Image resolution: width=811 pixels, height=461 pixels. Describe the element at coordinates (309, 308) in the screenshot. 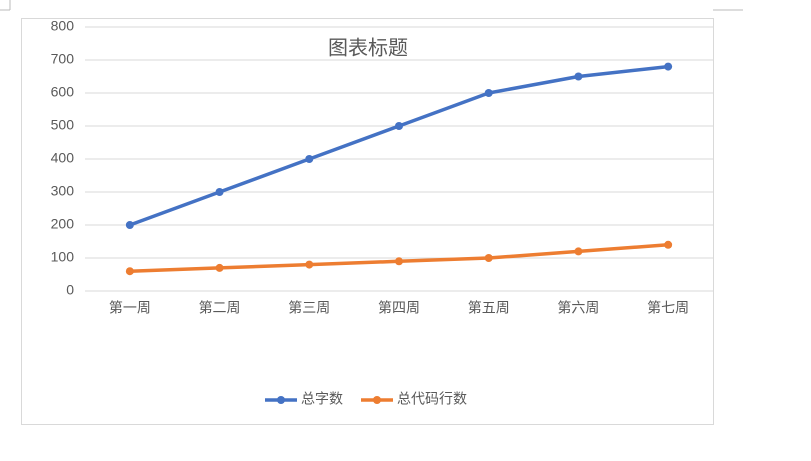

I see `x-tick-label: 第三周` at that location.